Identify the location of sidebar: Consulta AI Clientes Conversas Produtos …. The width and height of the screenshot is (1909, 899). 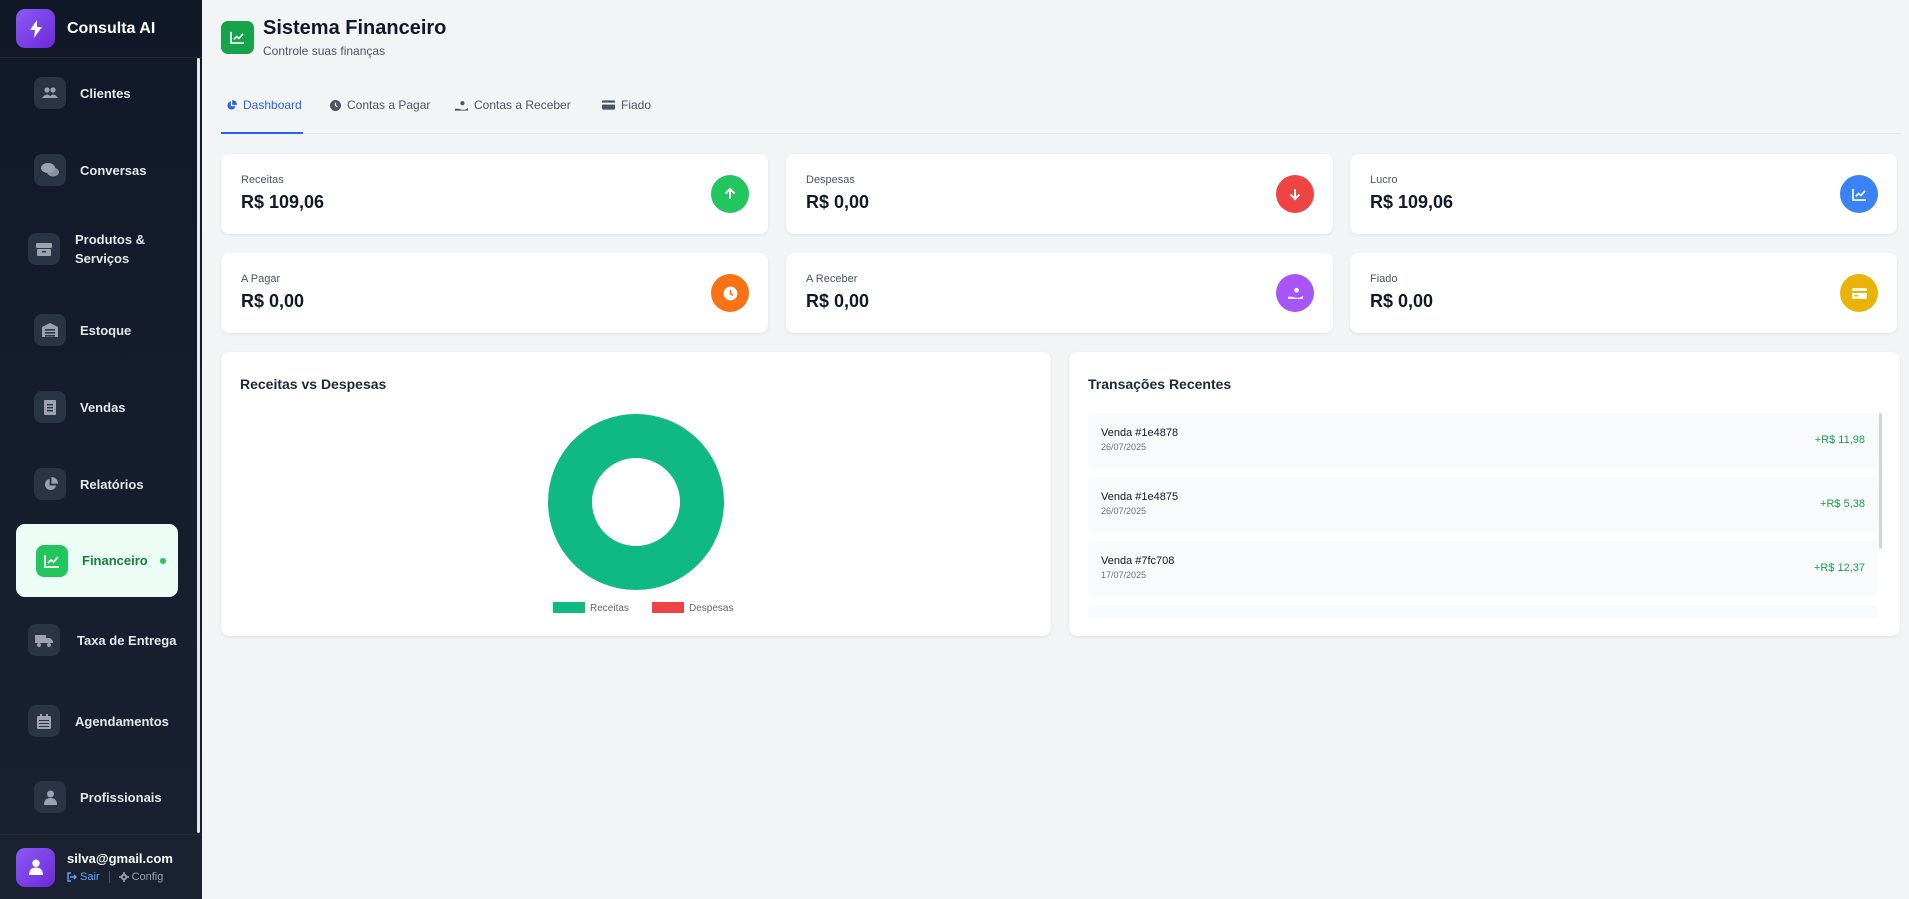
(101, 449).